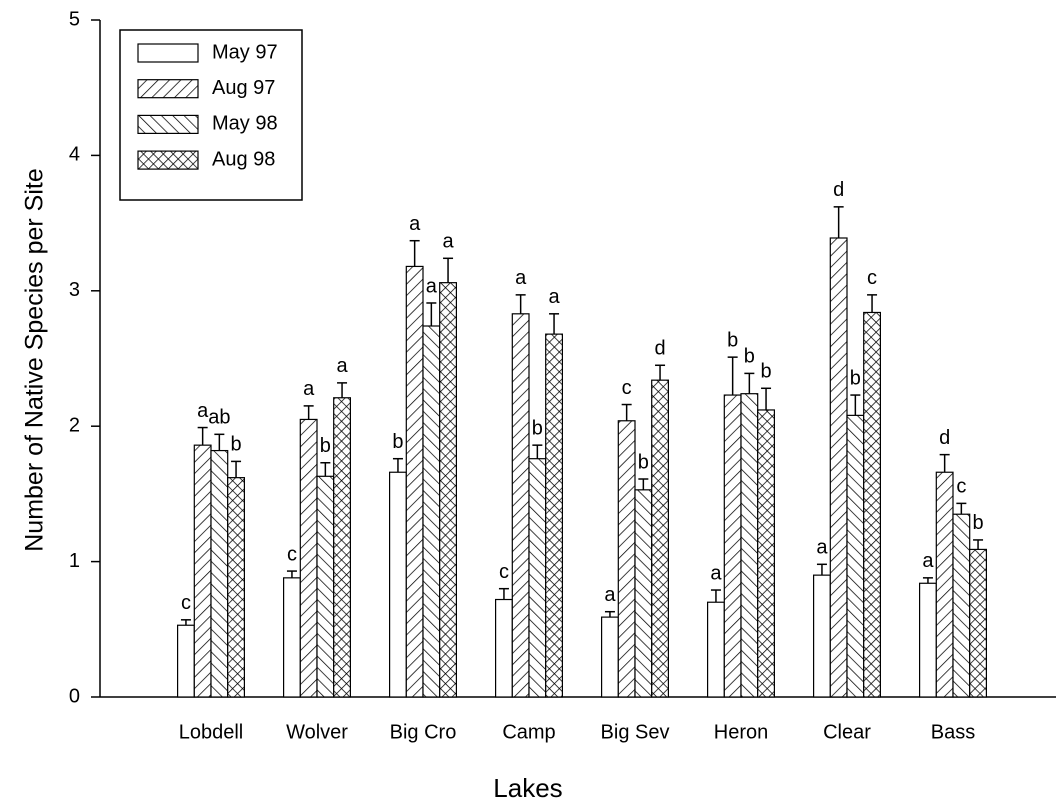 This screenshot has height=806, width=1056. What do you see at coordinates (635, 732) in the screenshot?
I see `x-tick-label: Big Sev` at bounding box center [635, 732].